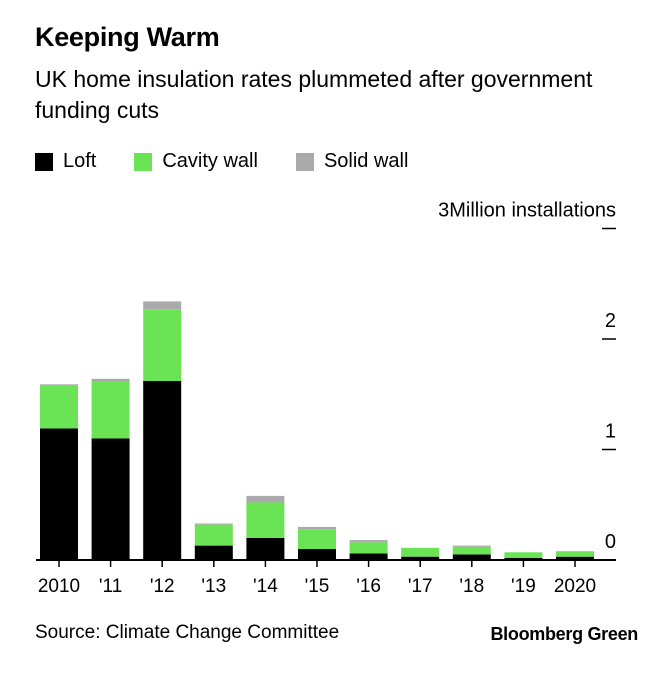 This screenshot has height=680, width=670. Describe the element at coordinates (304, 161) in the screenshot. I see `legend-swatch-solid-wall` at that location.